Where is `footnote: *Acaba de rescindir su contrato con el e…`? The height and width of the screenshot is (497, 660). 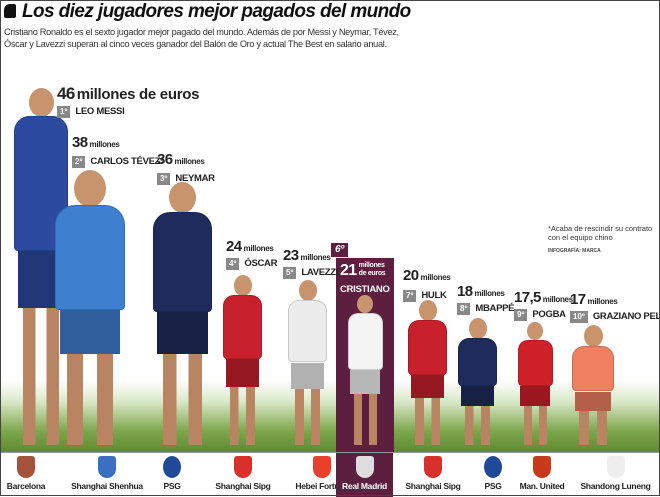 footnote: *Acaba de rescindir su contrato con el e… is located at coordinates (600, 233).